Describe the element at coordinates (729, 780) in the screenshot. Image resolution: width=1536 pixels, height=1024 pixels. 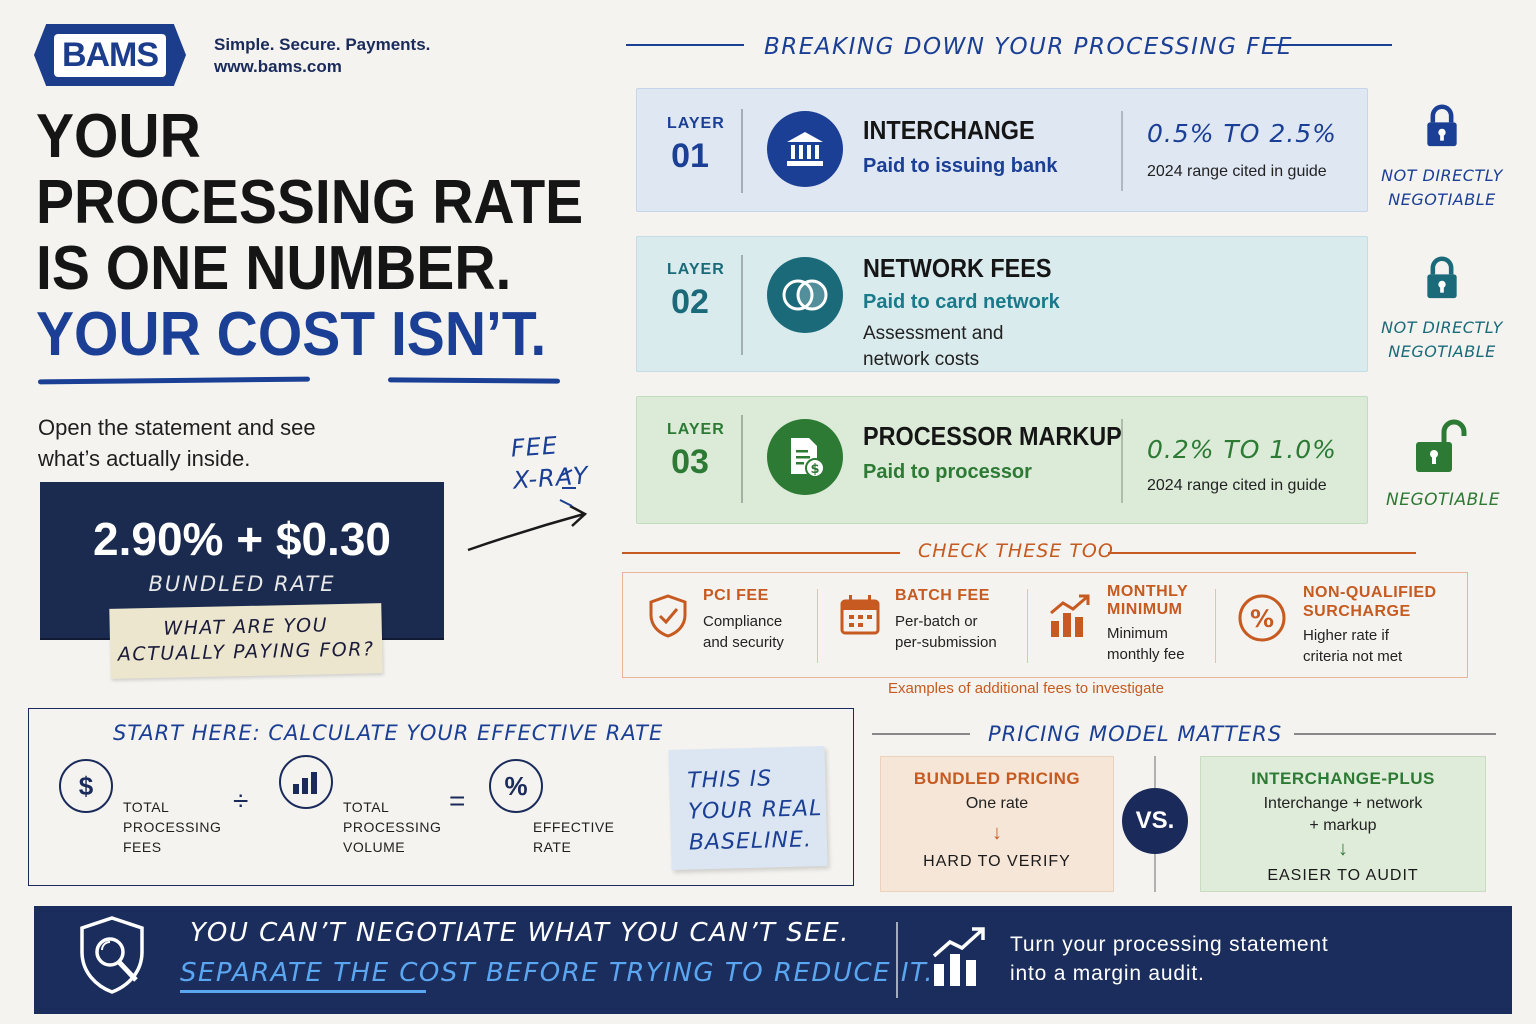
I see `sticky-line: THIS IS` at that location.